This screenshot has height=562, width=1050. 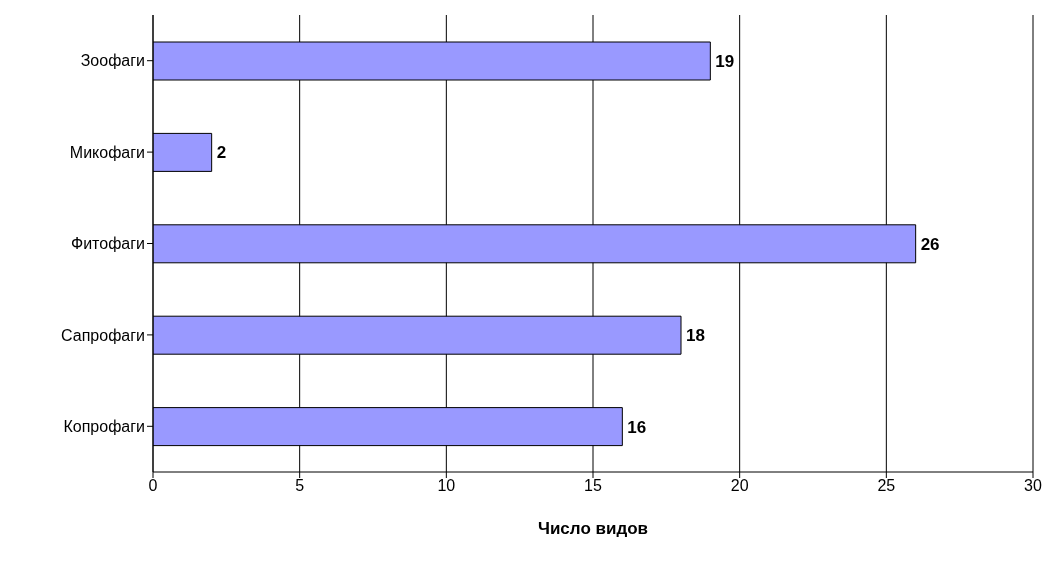 What do you see at coordinates (112, 61) in the screenshot?
I see `y-tick-label: Зоофаги` at bounding box center [112, 61].